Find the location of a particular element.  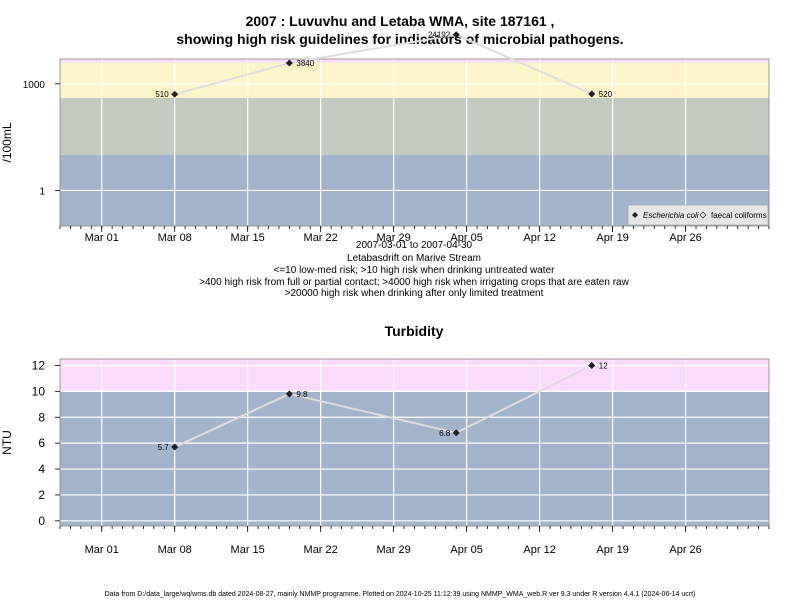

y-tick-label: 1000 is located at coordinates (34, 85).